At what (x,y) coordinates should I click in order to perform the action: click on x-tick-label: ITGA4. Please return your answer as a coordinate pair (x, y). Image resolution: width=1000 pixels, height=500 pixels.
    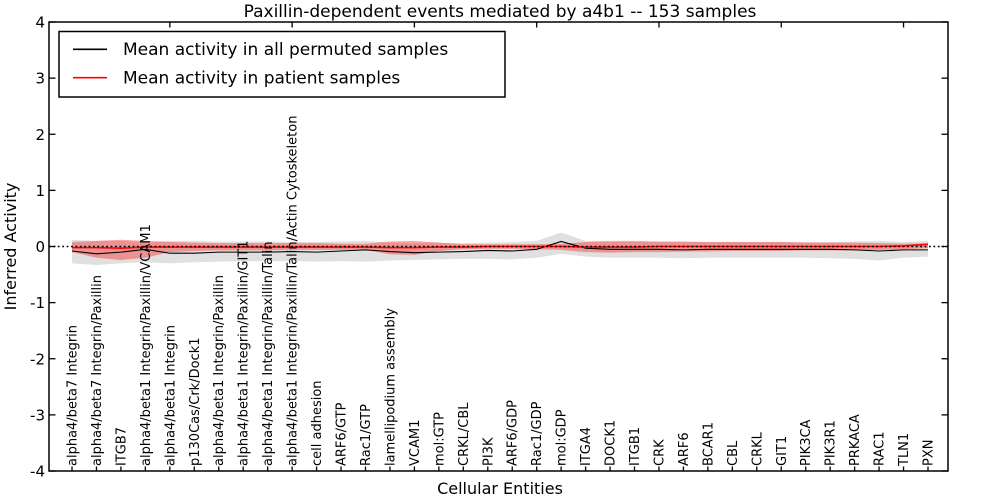
    Looking at the image, I should click on (586, 446).